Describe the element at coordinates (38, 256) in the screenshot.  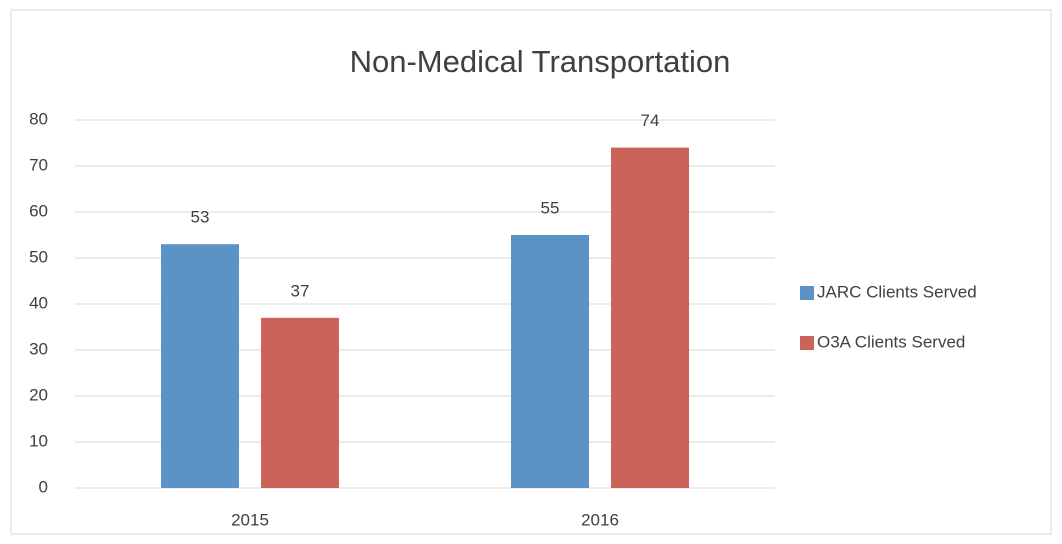
I see `y-tick-label: 50` at that location.